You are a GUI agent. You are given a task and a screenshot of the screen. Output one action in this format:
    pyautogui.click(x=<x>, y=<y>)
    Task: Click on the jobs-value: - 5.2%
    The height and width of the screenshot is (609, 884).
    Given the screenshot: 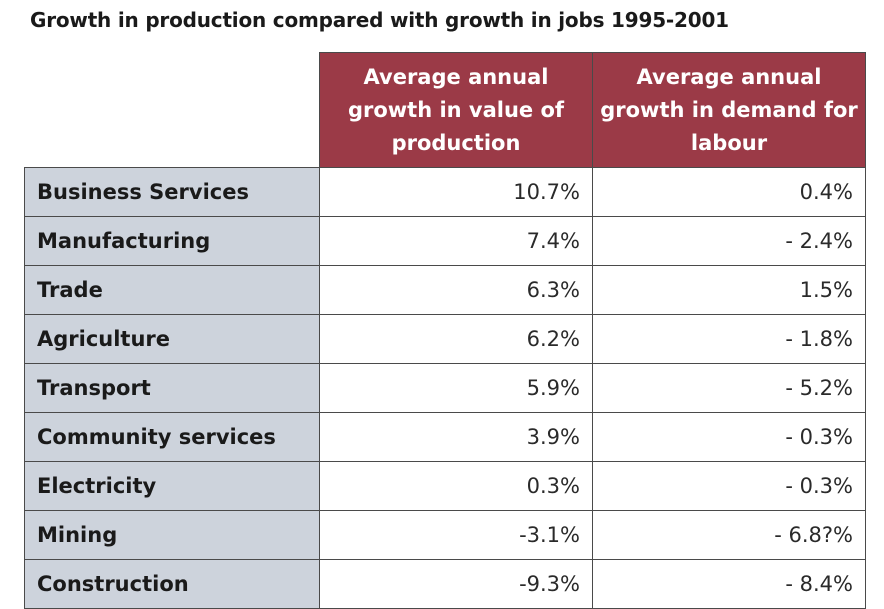 What is the action you would take?
    pyautogui.click(x=729, y=388)
    